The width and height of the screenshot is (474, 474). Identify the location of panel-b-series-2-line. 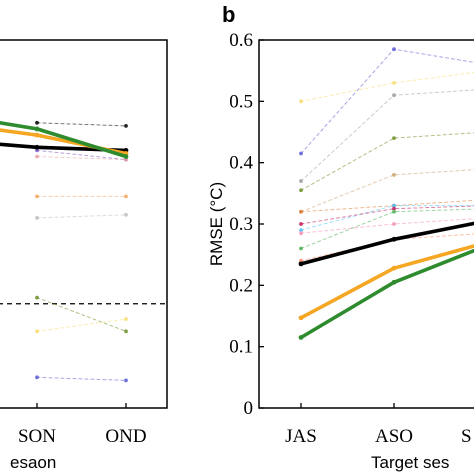
(387, 135).